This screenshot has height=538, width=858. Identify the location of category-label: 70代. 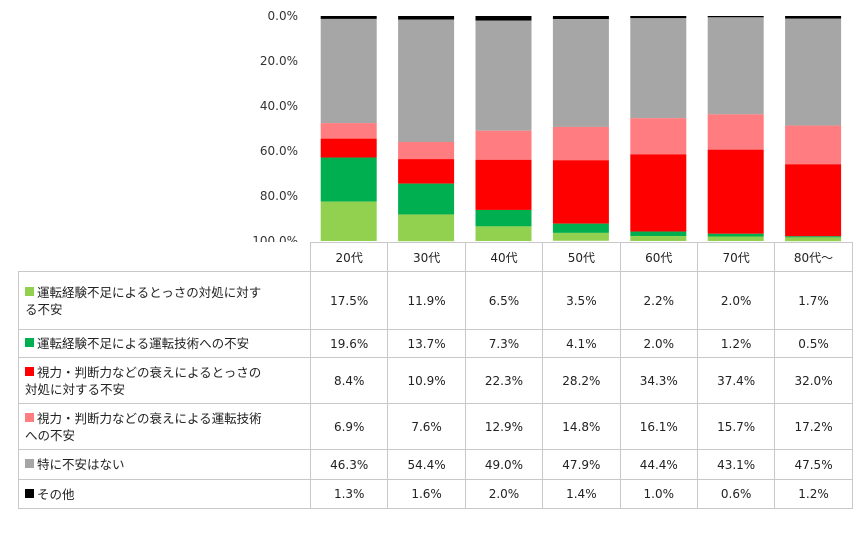
(736, 257).